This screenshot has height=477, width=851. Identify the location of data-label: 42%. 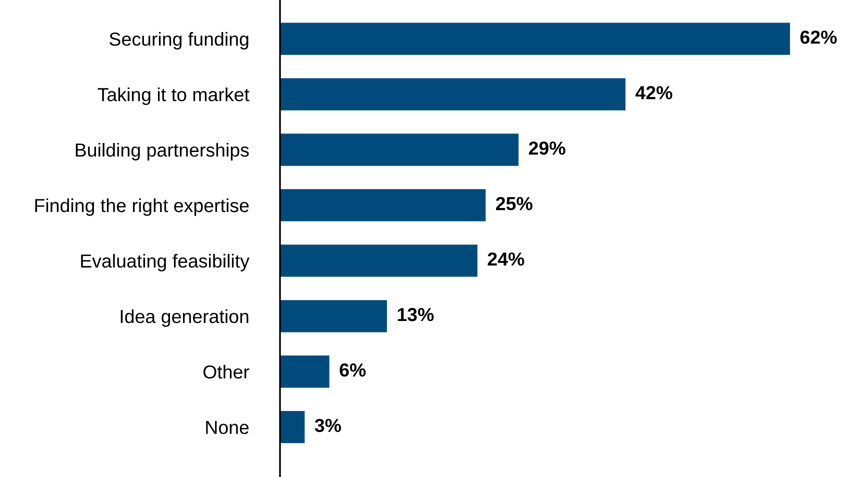
(653, 93).